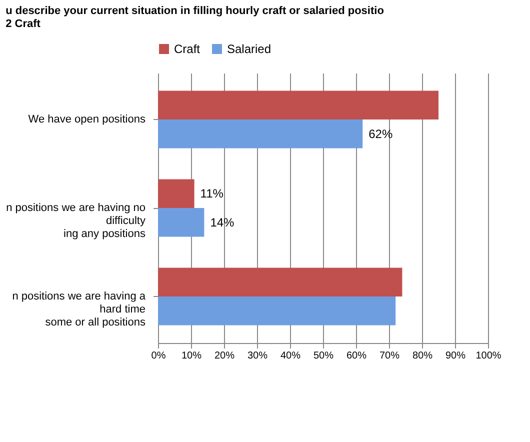 Image resolution: width=530 pixels, height=442 pixels. Describe the element at coordinates (323, 356) in the screenshot. I see `x-tick-label: 50%` at that location.